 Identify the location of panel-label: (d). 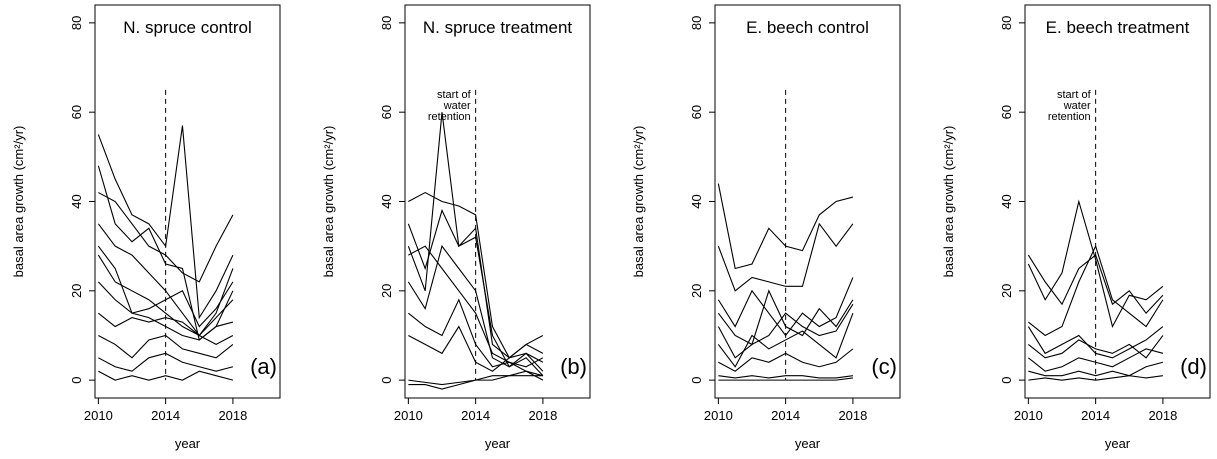
(1193, 366).